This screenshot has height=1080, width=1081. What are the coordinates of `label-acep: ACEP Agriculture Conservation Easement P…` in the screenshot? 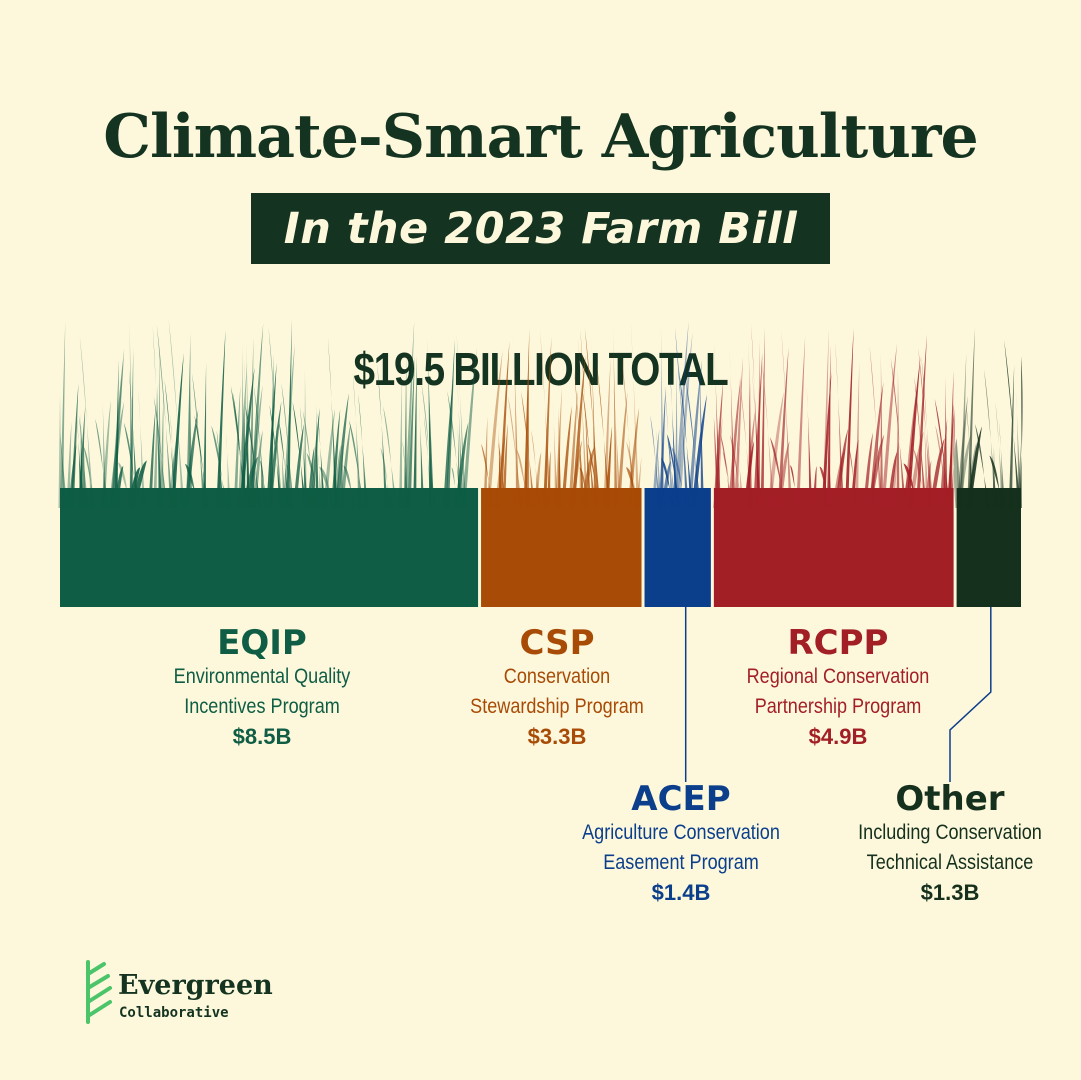 It's located at (681, 844).